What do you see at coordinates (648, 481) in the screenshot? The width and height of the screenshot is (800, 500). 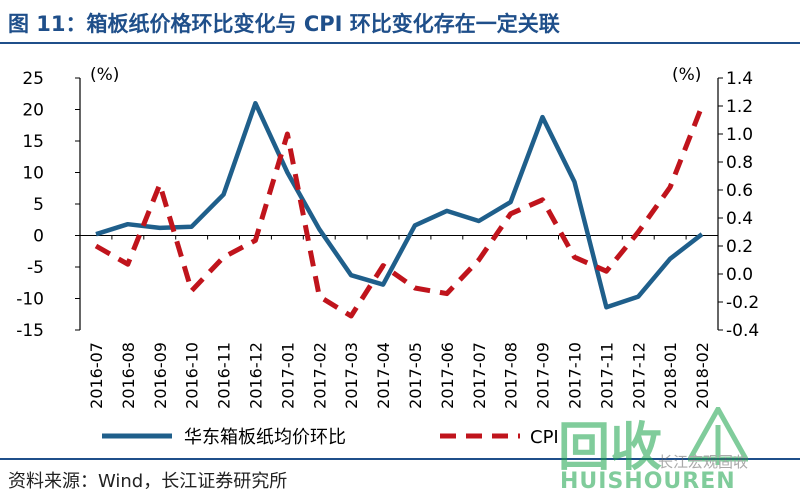 I see `watermark-subtext: HUISHOUREN` at bounding box center [648, 481].